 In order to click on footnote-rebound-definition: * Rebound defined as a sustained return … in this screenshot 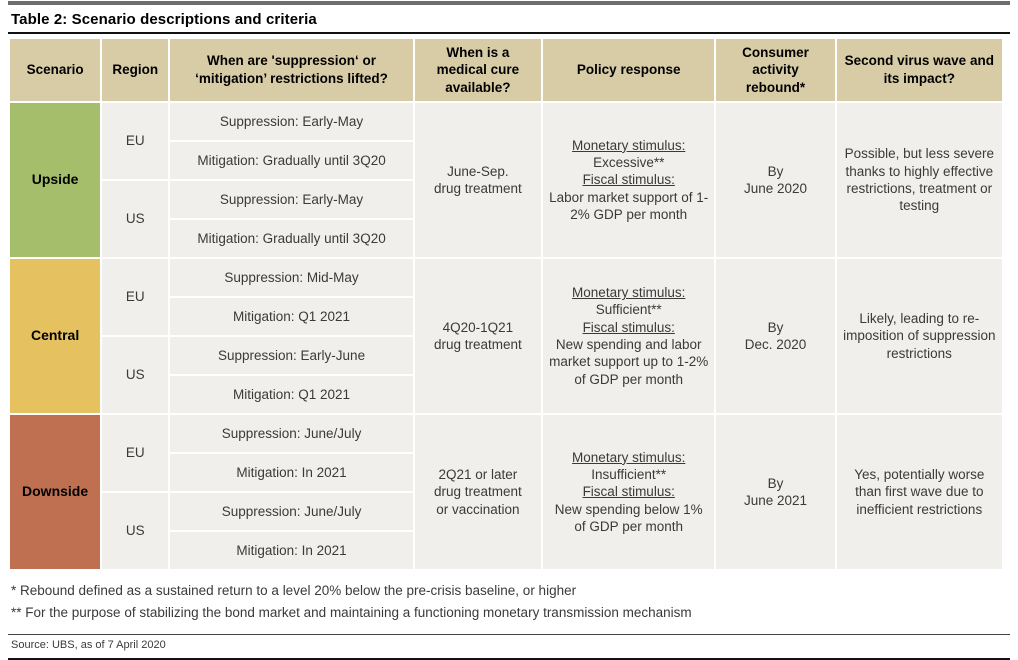, I will do `click(294, 590)`.